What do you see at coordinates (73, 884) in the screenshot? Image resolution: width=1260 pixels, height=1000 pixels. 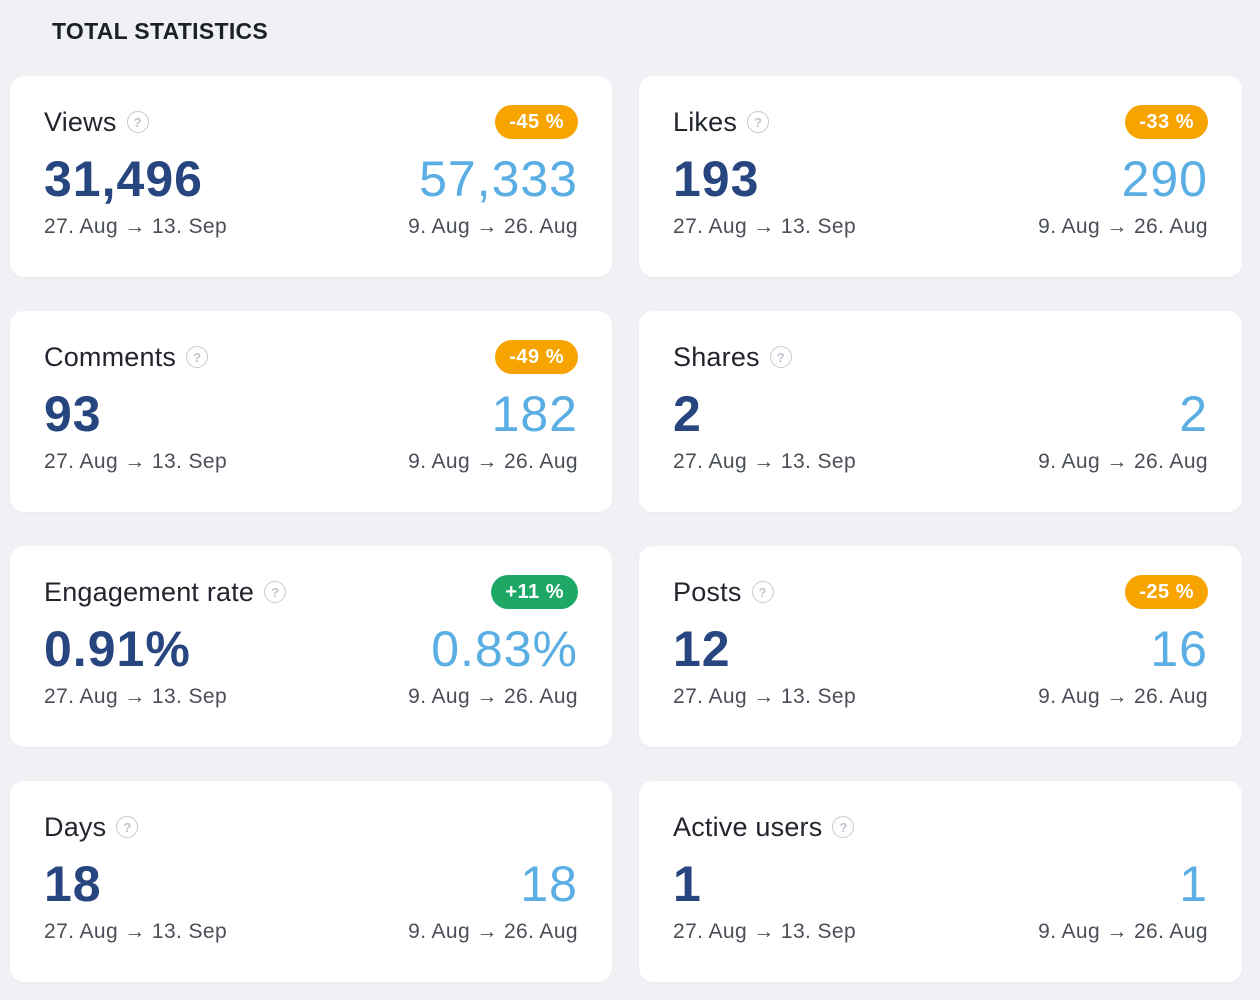 I see `current-value: 18` at bounding box center [73, 884].